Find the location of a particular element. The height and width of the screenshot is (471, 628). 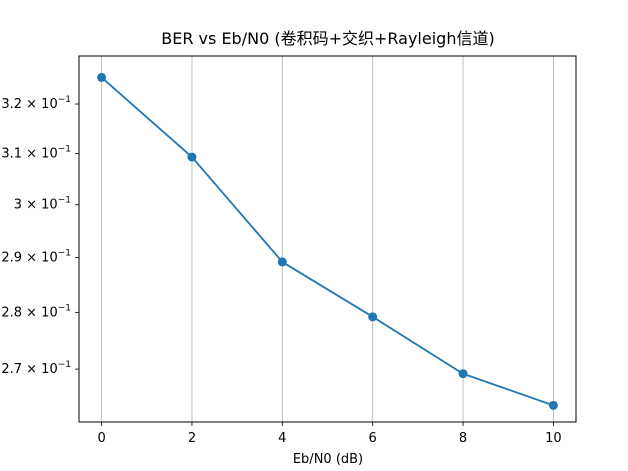

x-tick-label: 6 is located at coordinates (373, 438).